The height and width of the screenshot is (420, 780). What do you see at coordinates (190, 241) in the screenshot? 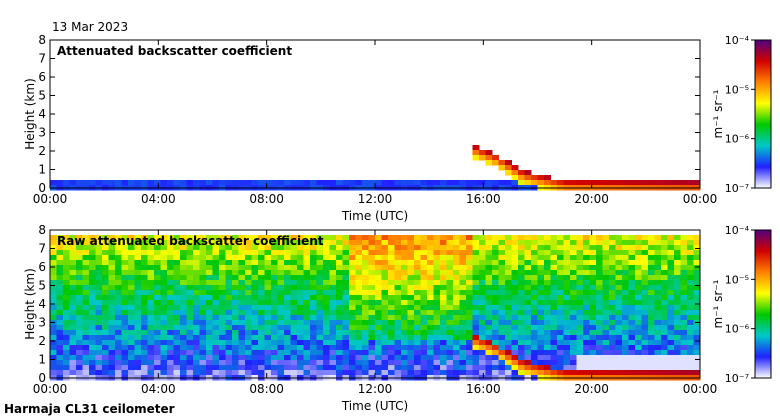
I see `chart-title: Raw attenuated backscatter coefficient` at bounding box center [190, 241].